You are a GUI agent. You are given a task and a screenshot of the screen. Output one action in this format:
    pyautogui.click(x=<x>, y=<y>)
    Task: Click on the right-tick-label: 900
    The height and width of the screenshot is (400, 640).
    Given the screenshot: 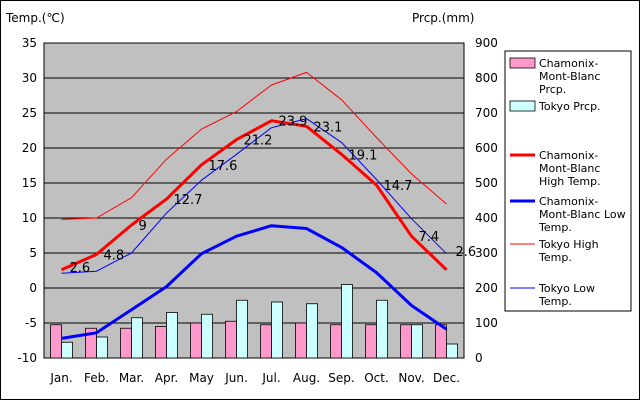 What is the action you would take?
    pyautogui.click(x=486, y=43)
    